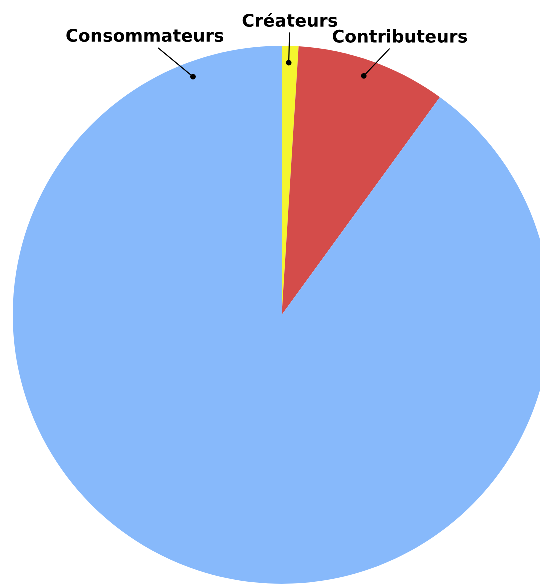 The image size is (540, 584). Describe the element at coordinates (145, 35) in the screenshot. I see `slice-label: Consommateurs` at that location.